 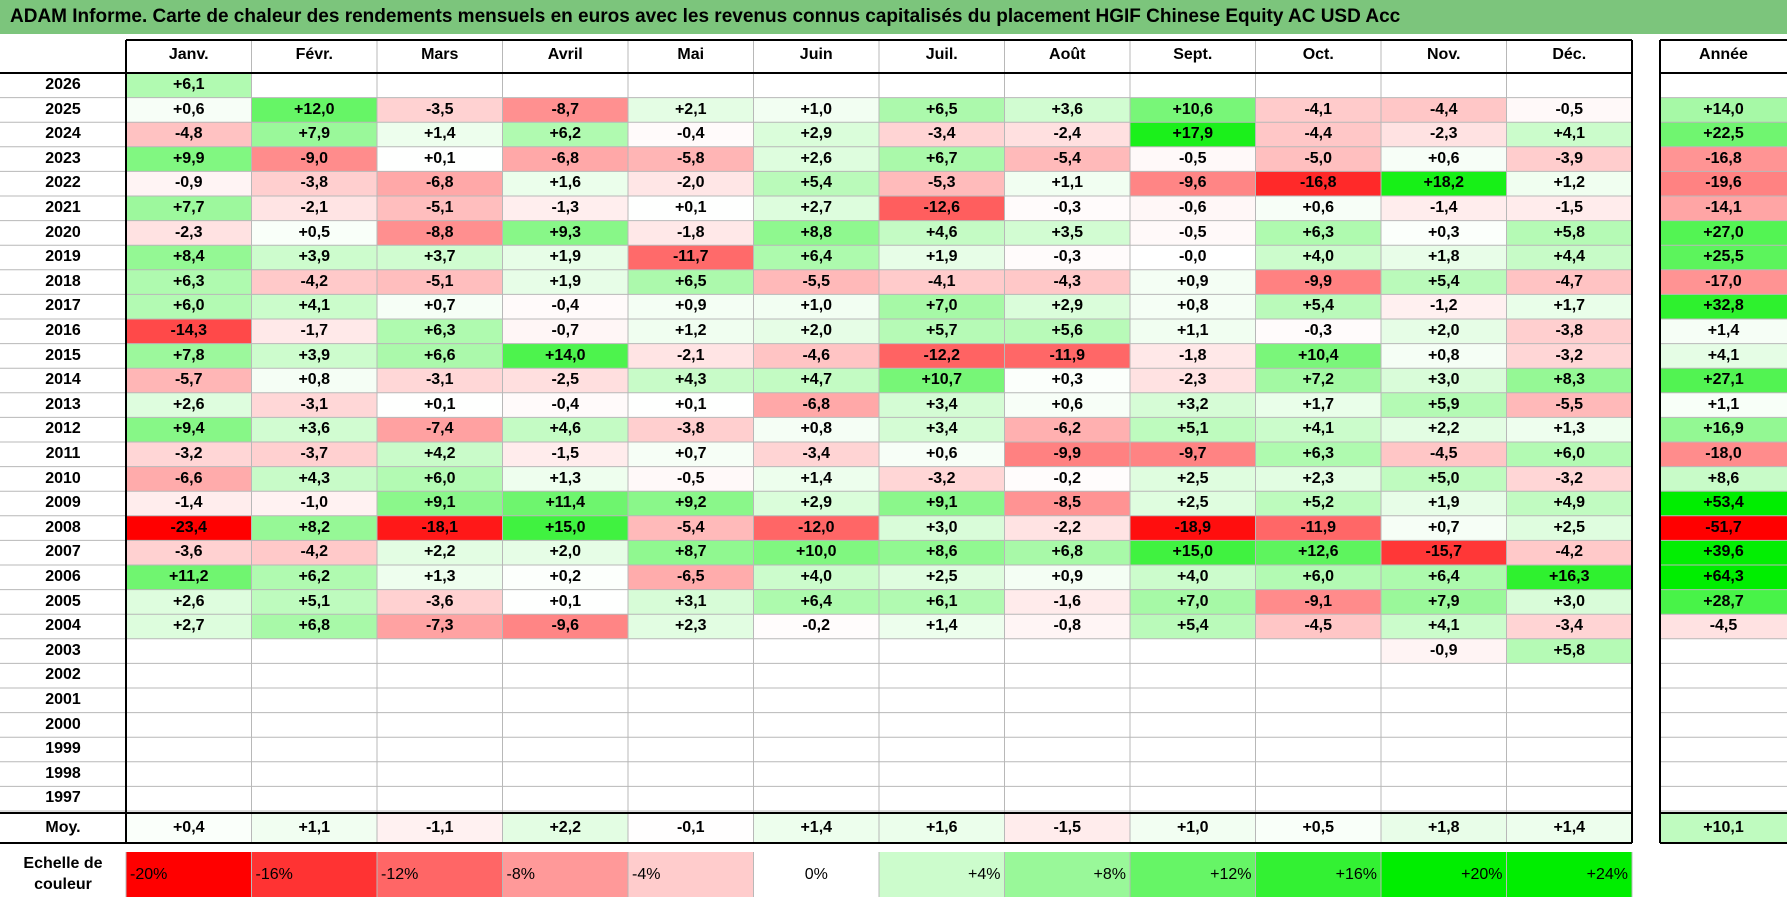 I want to click on heatmap-cell: +0,1, so click(x=440, y=405).